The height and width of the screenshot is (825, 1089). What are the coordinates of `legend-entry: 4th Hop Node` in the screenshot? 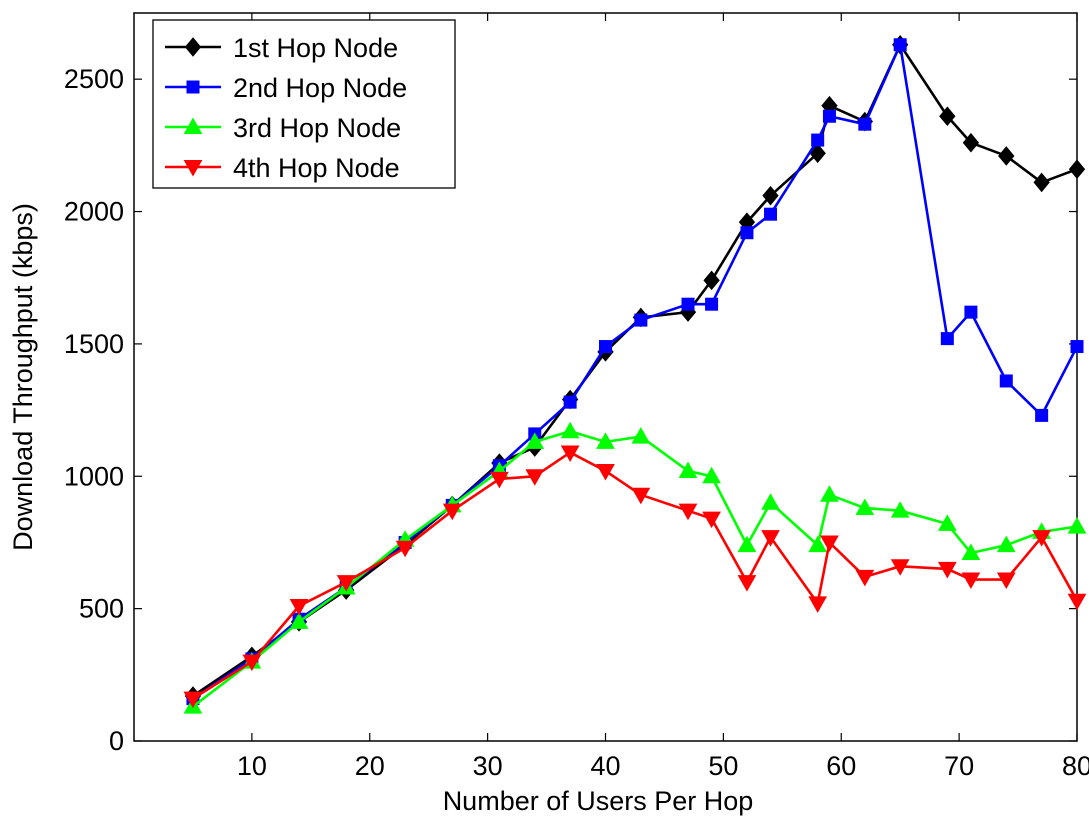 It's located at (282, 168).